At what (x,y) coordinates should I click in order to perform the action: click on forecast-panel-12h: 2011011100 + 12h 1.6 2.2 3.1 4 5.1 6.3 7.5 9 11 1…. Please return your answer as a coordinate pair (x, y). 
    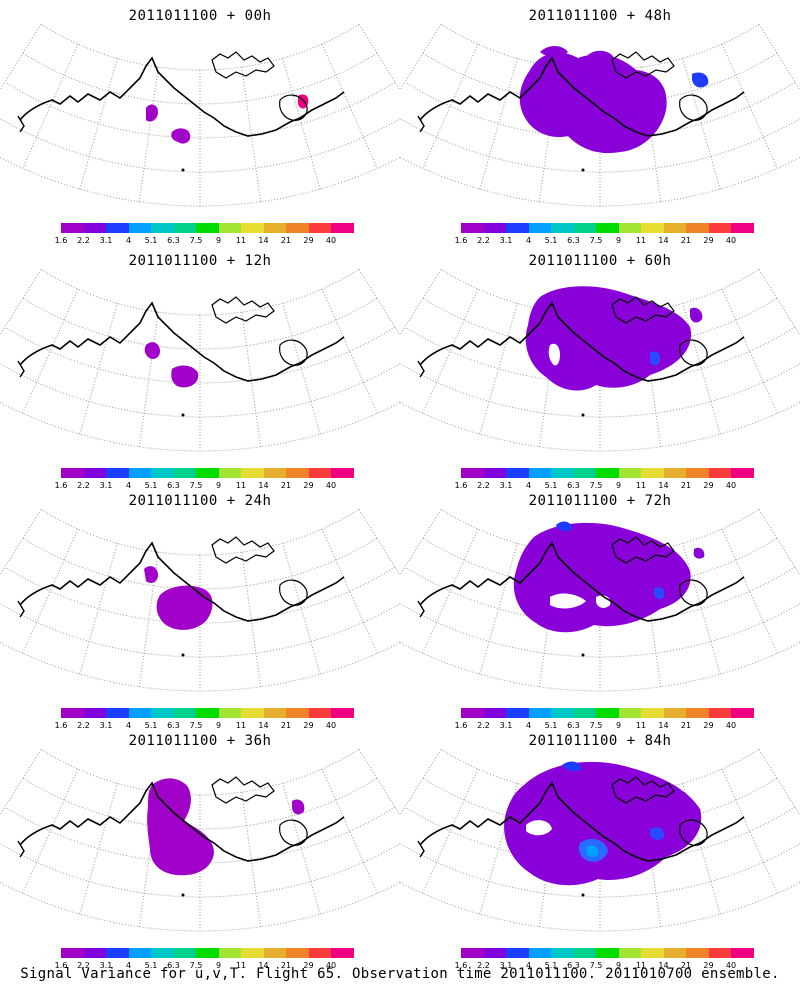
    Looking at the image, I should click on (200, 370).